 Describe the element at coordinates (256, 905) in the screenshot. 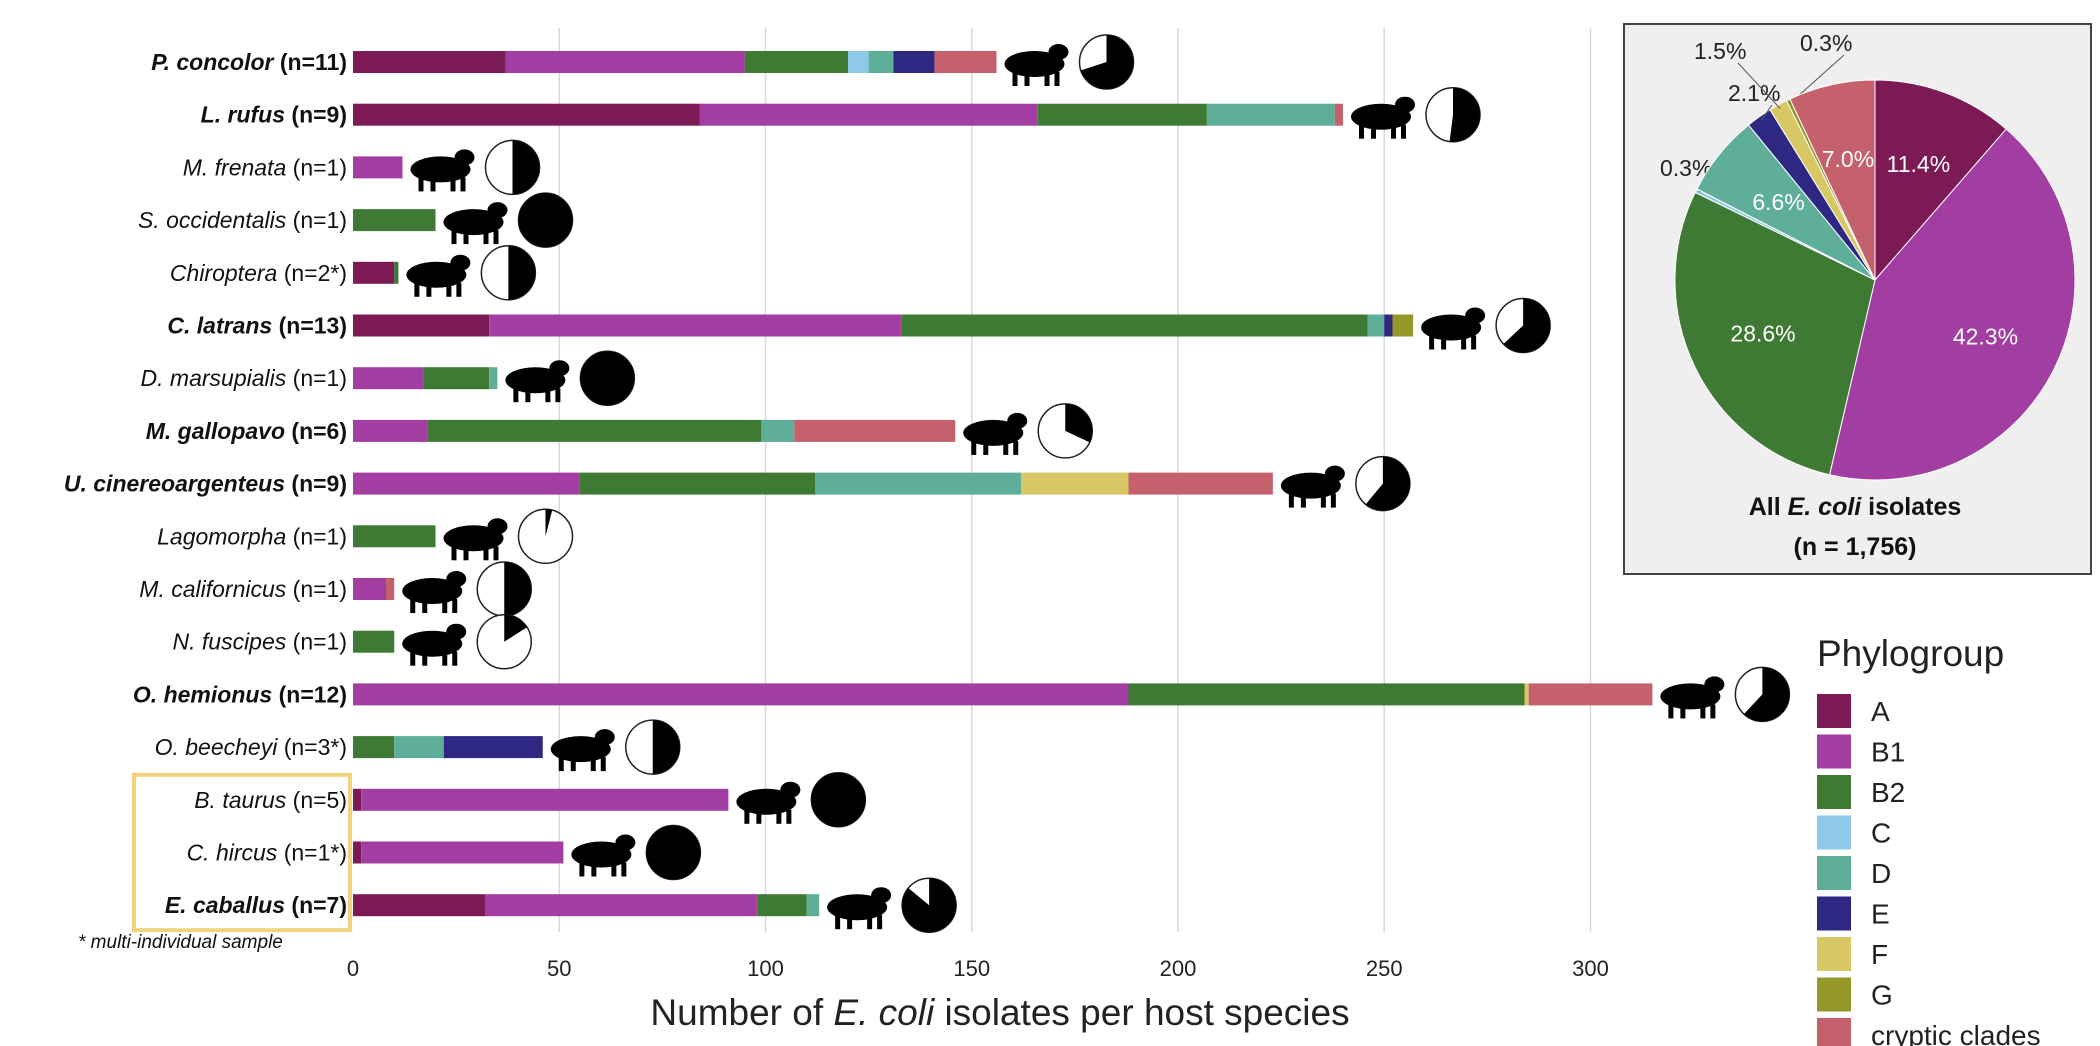

I see `row-label-e-caballus: E. caballus (n=7)` at that location.